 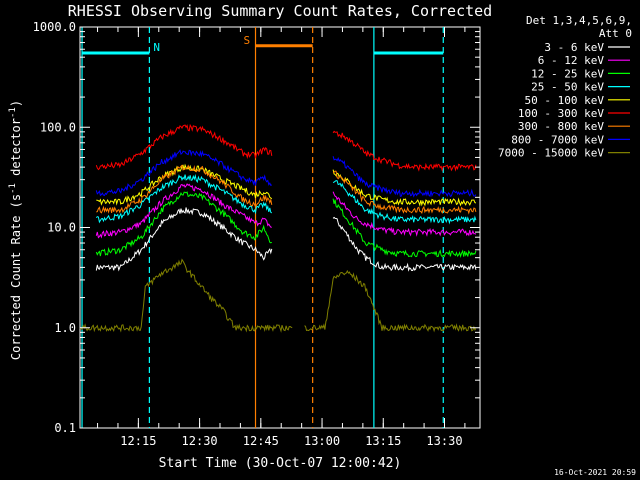 What do you see at coordinates (263, 44) in the screenshot?
I see `flag-bars: NS` at bounding box center [263, 44].